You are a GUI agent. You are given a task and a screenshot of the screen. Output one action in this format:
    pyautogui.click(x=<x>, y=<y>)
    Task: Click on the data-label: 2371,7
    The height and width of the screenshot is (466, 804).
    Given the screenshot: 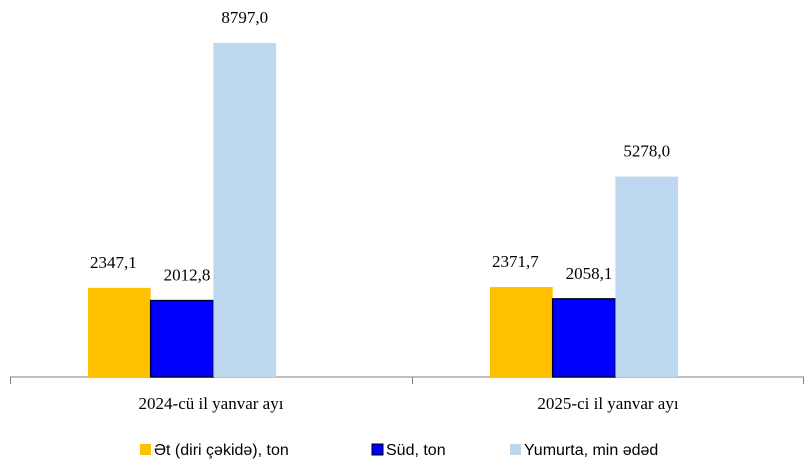 What is the action you would take?
    pyautogui.click(x=515, y=261)
    